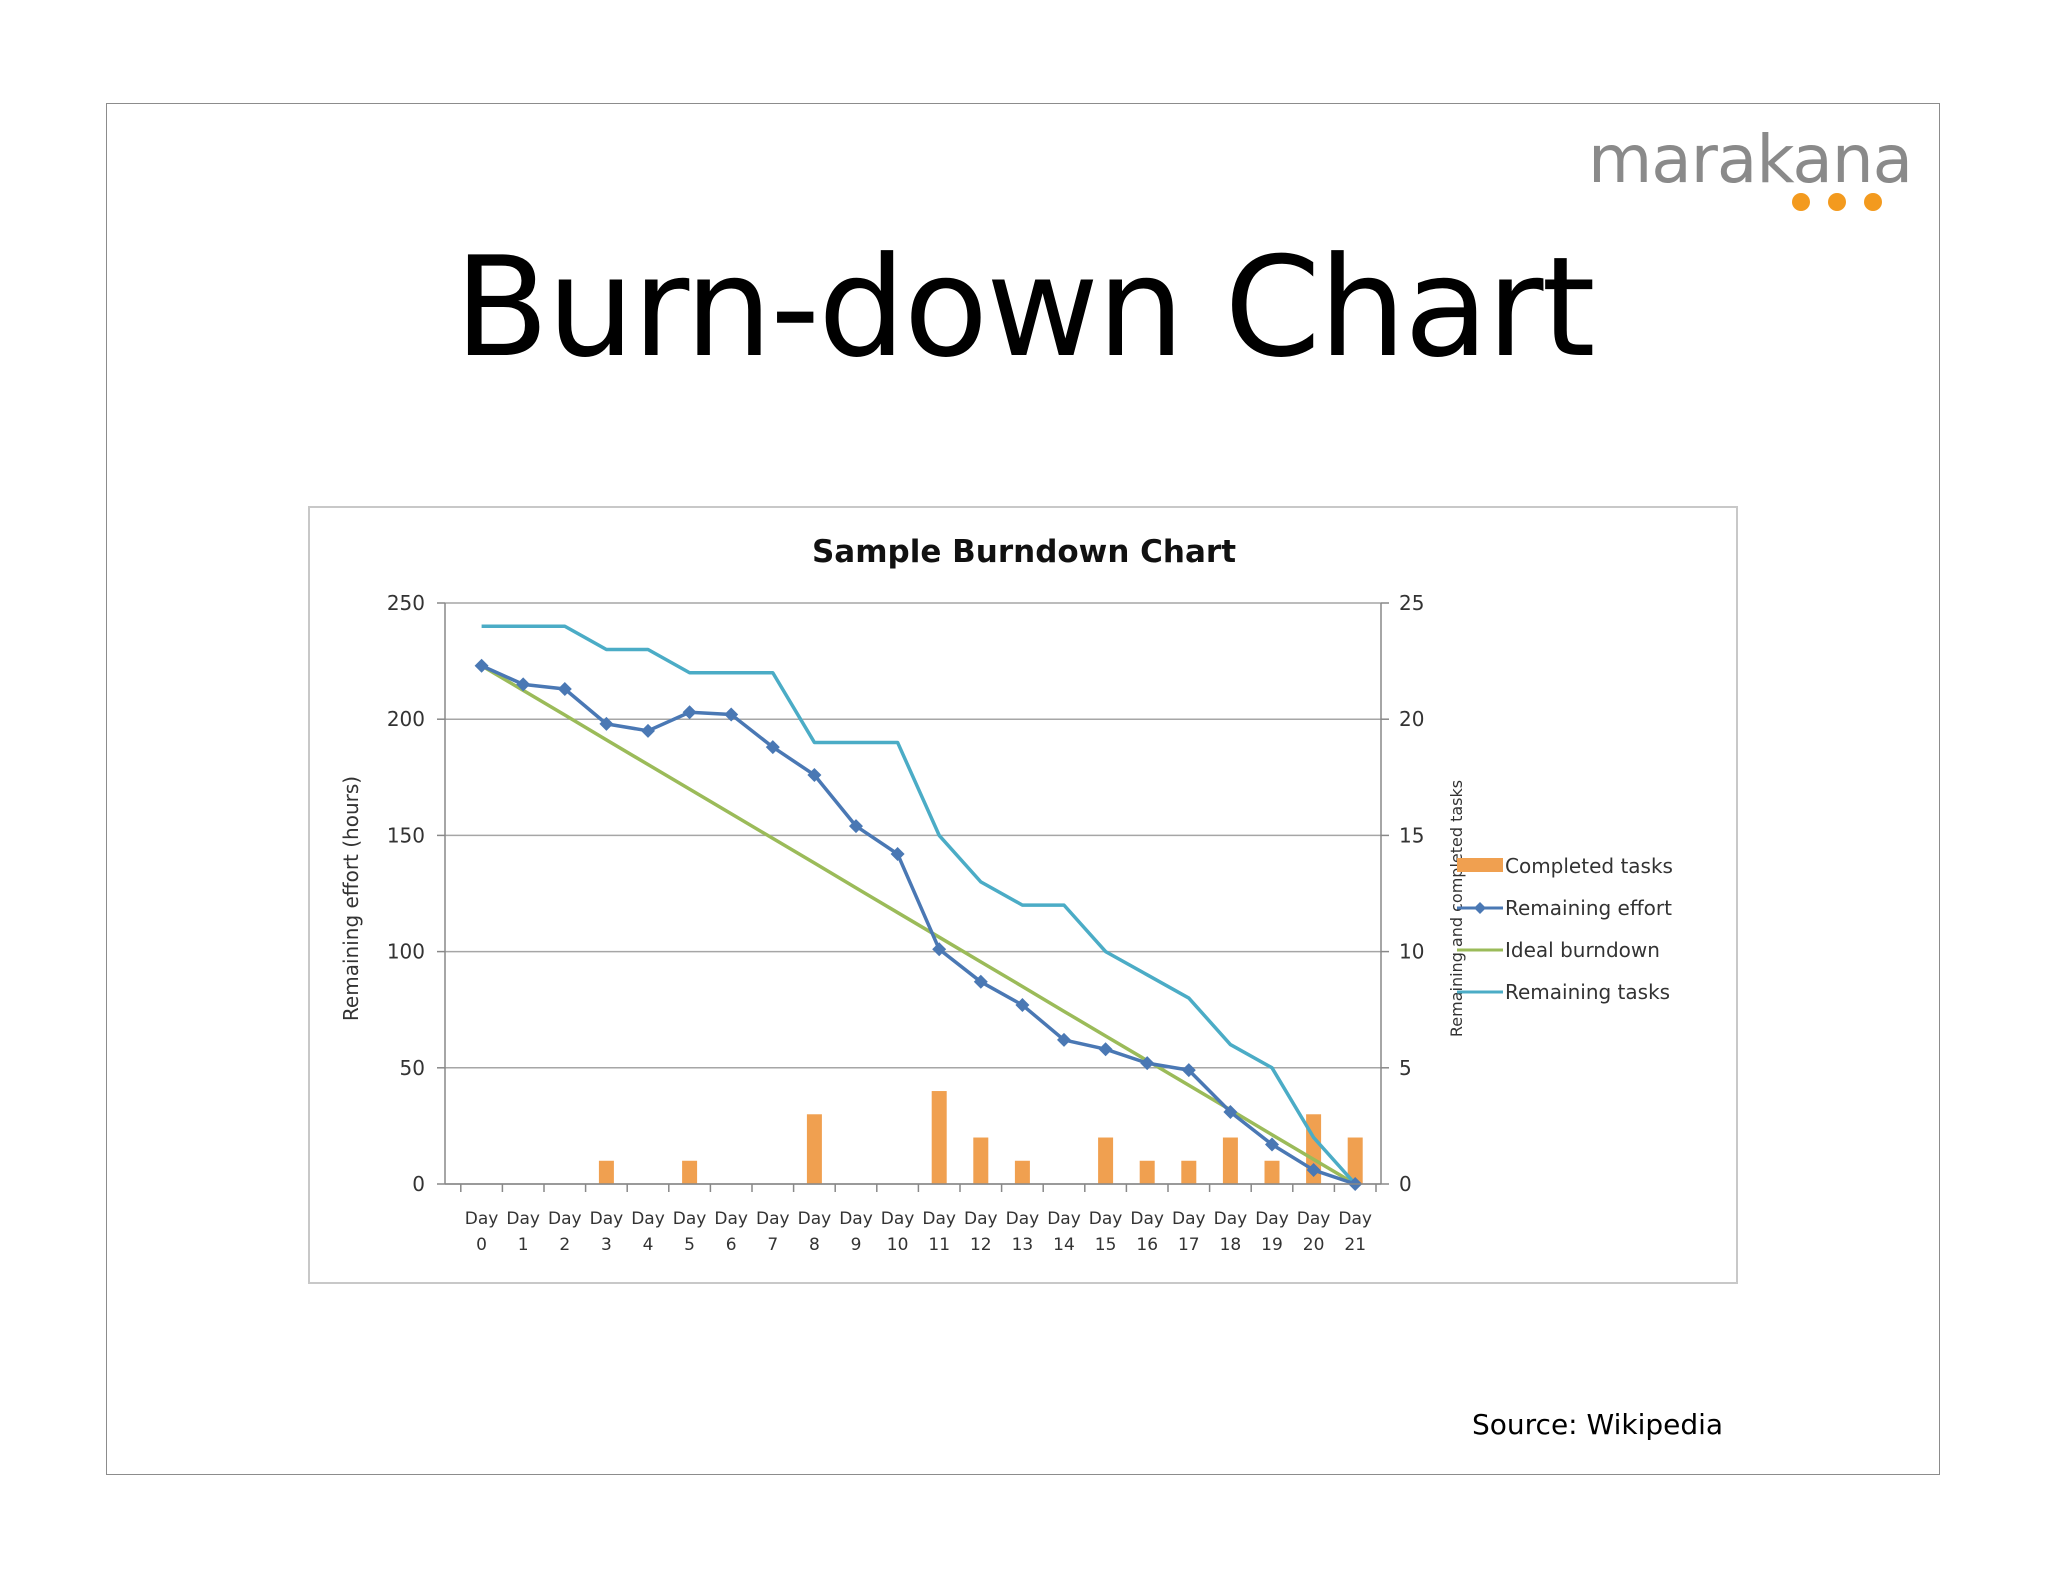 This screenshot has width=2048, height=1582. Describe the element at coordinates (648, 1232) in the screenshot. I see `x-tick-label: Day 4` at that location.